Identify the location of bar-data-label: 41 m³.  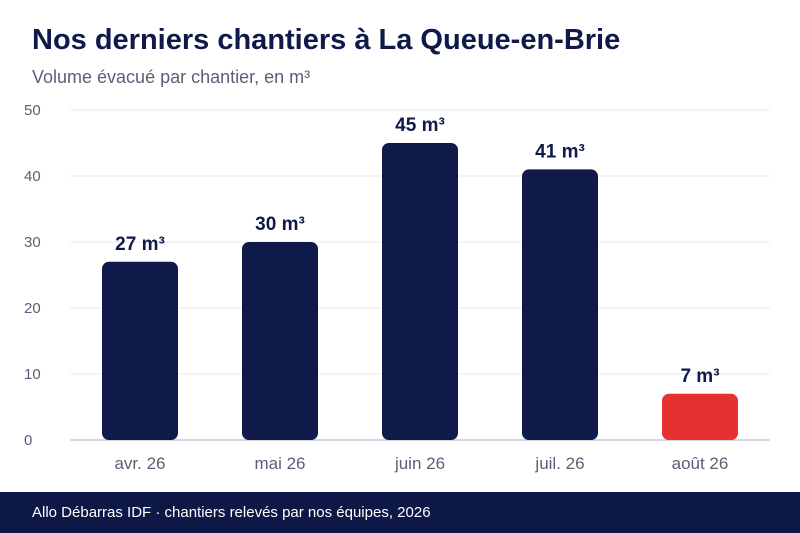
(560, 151).